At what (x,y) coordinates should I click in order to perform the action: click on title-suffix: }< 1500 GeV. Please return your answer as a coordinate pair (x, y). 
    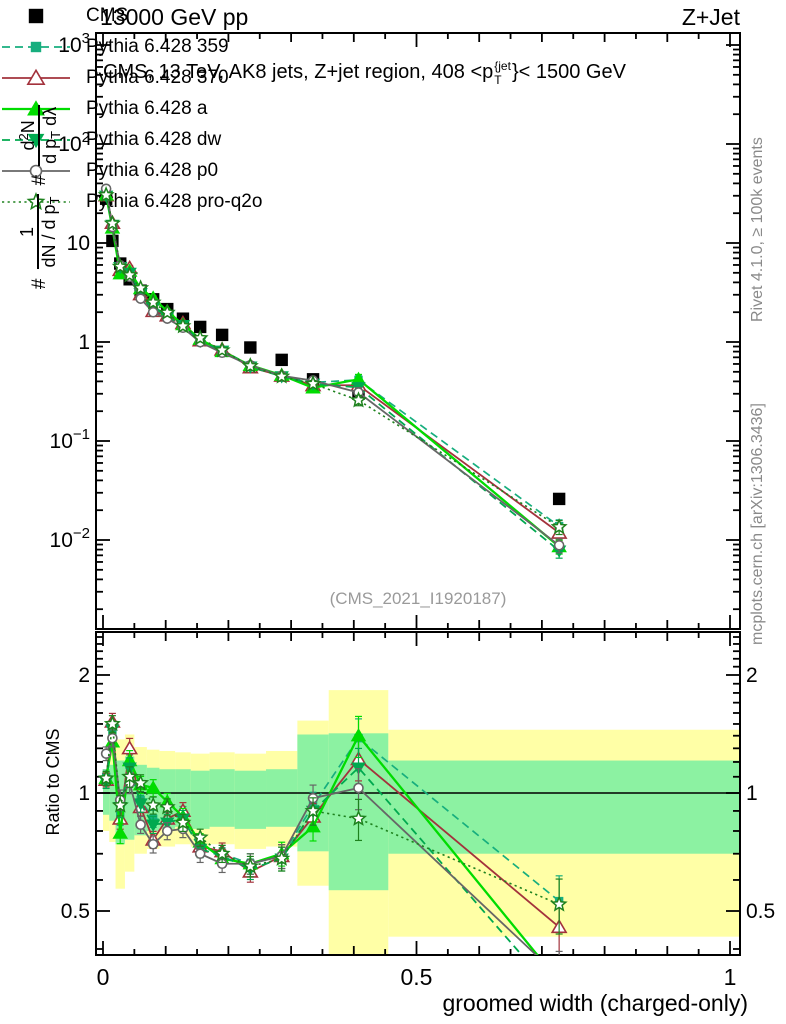
    Looking at the image, I should click on (568, 72).